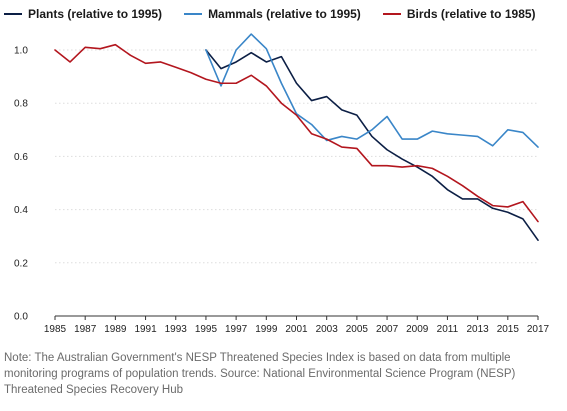  Describe the element at coordinates (508, 329) in the screenshot. I see `x-tick-label: 2015` at that location.